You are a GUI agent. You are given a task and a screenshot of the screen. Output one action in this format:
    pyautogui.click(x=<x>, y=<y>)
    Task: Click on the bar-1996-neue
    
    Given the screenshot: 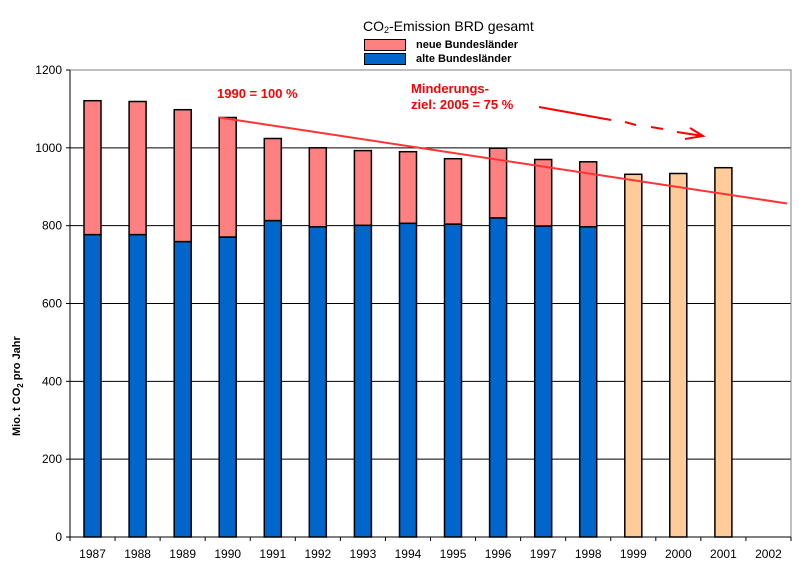 What is the action you would take?
    pyautogui.click(x=498, y=183)
    